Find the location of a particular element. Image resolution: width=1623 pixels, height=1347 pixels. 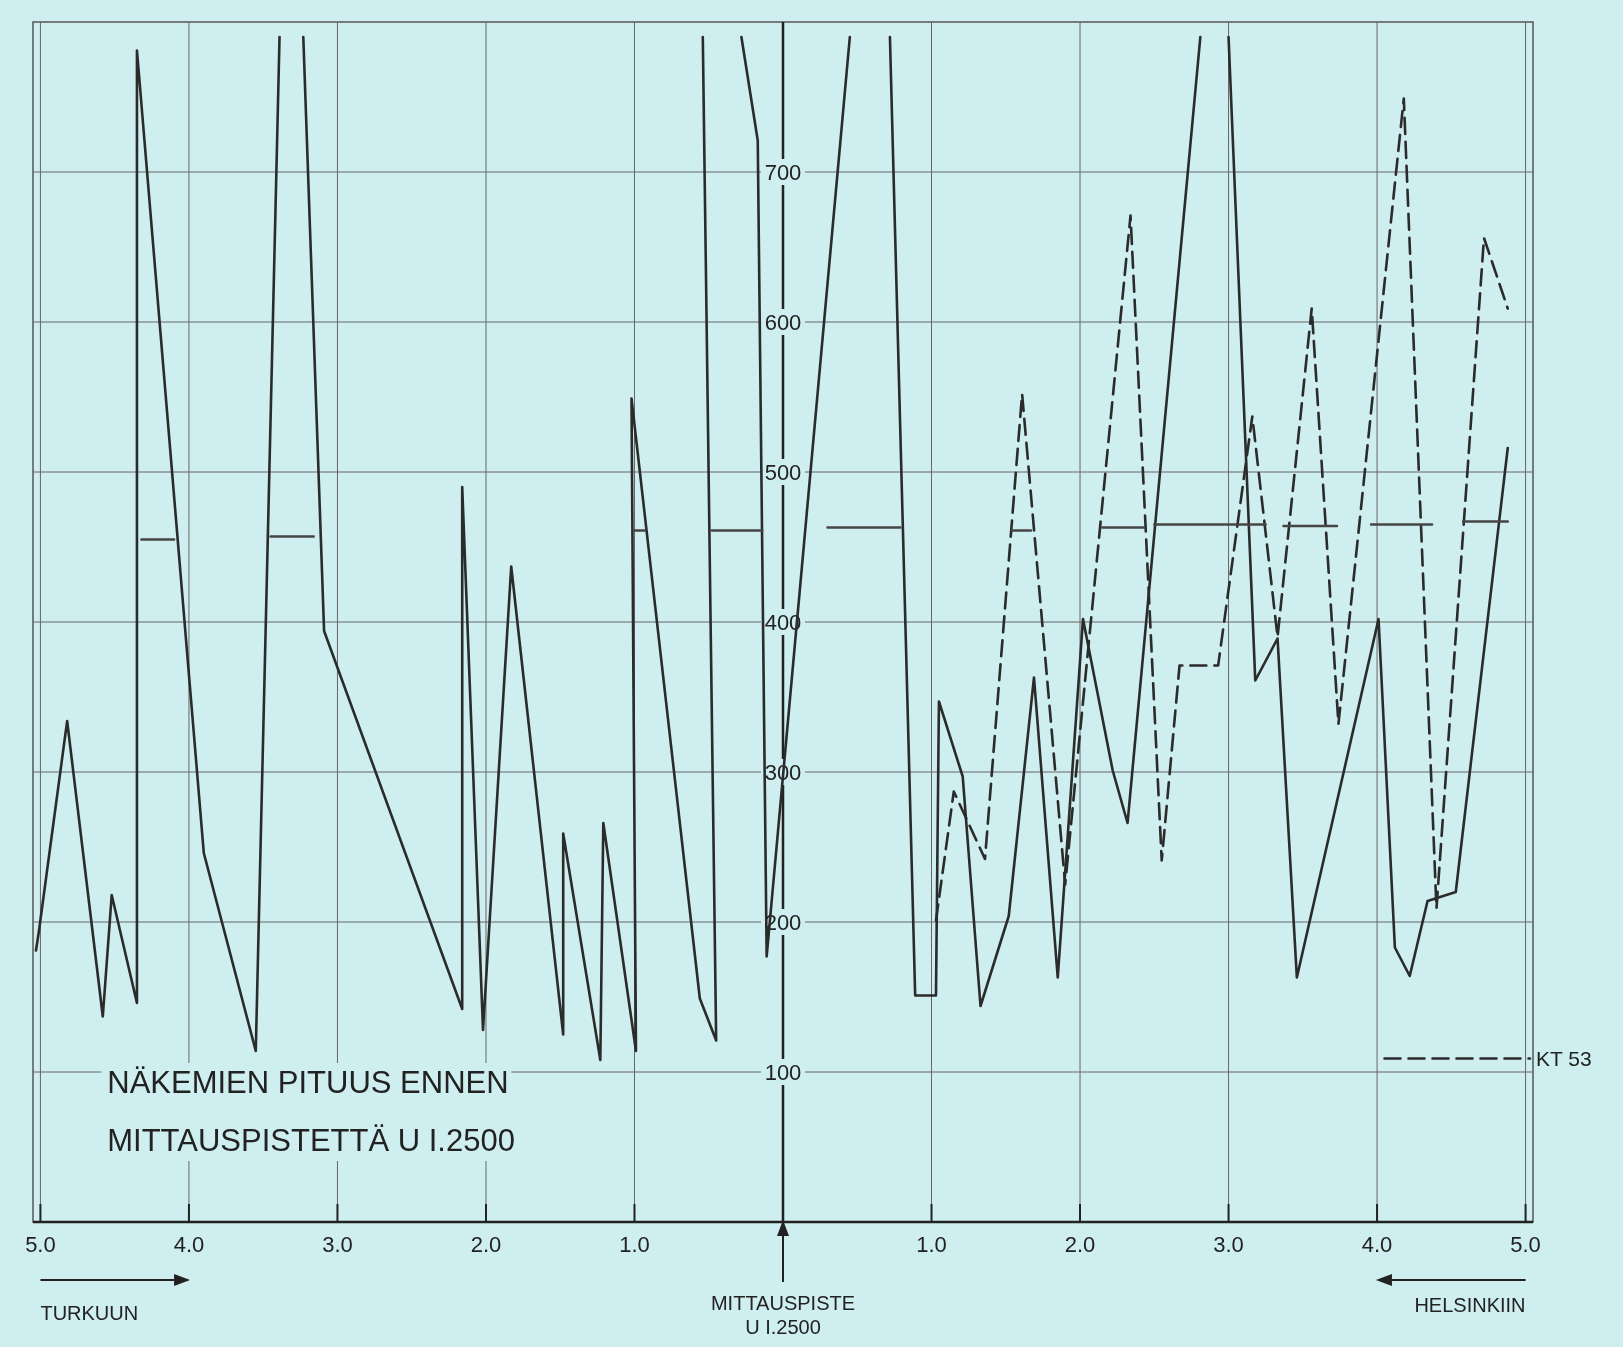

y-tick-label: 700 is located at coordinates (783, 172).